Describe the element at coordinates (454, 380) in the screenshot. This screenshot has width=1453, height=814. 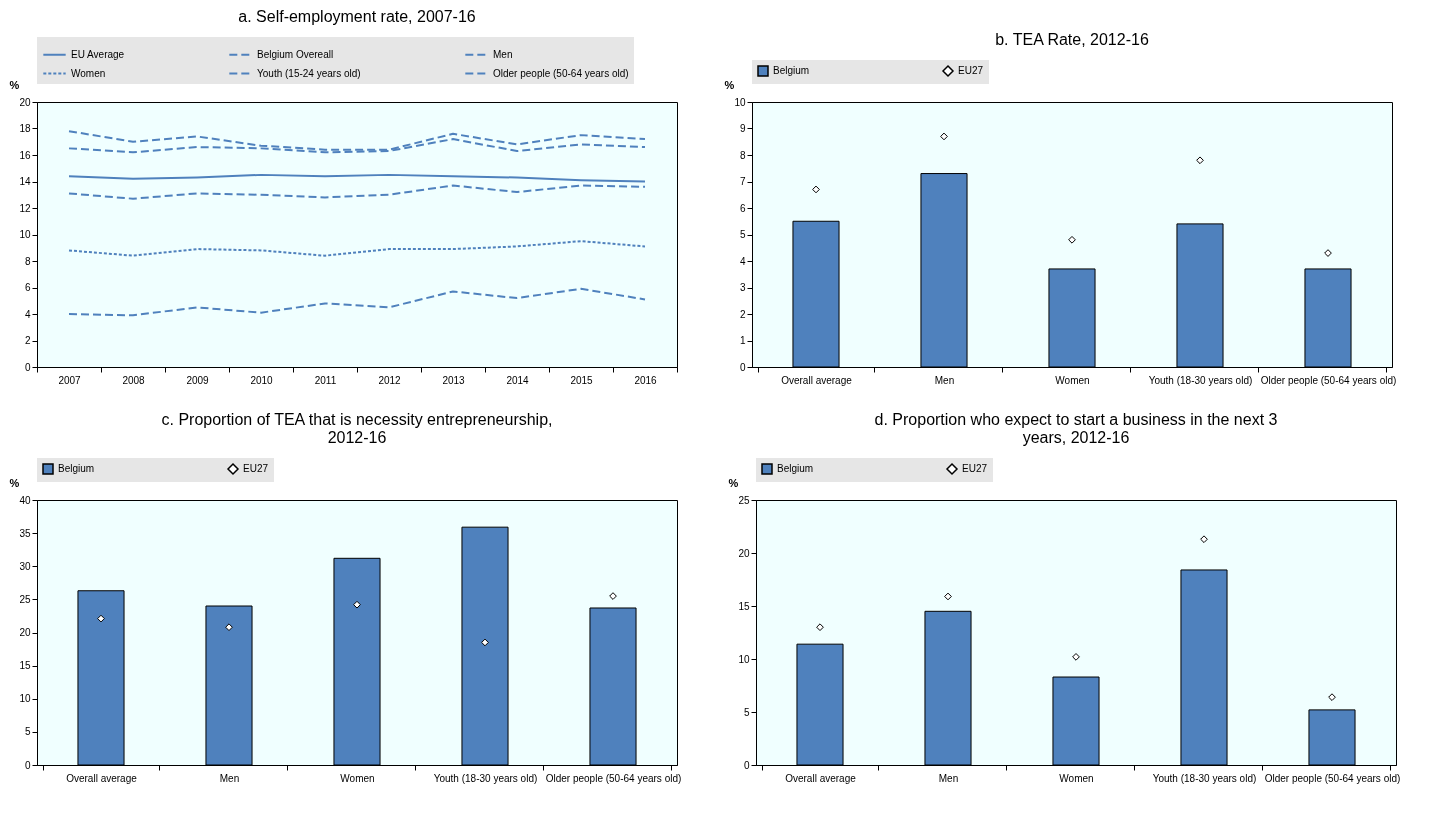
I see `x-tick-label: 2013` at that location.